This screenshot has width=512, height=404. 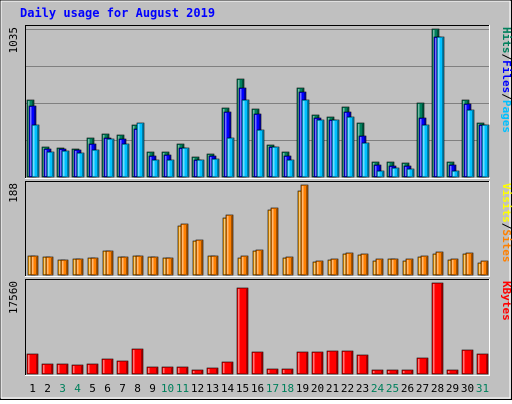 What do you see at coordinates (77, 388) in the screenshot?
I see `x-tick-label: 4` at bounding box center [77, 388].